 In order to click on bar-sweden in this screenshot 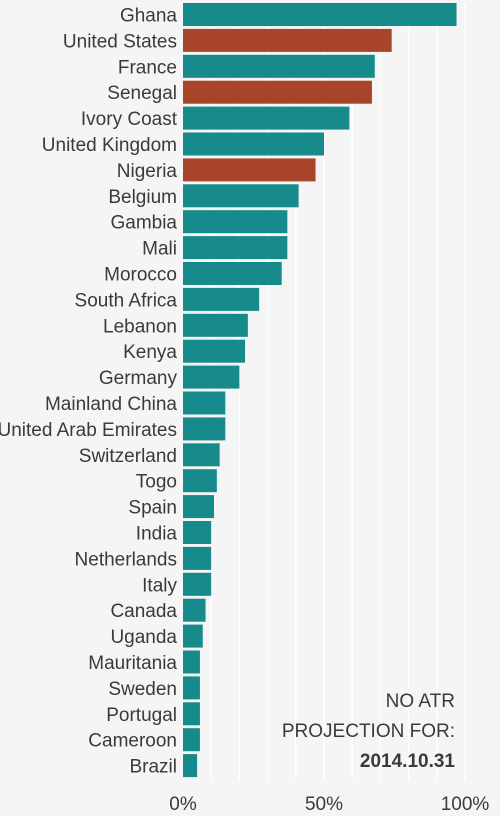, I will do `click(191, 688)`.